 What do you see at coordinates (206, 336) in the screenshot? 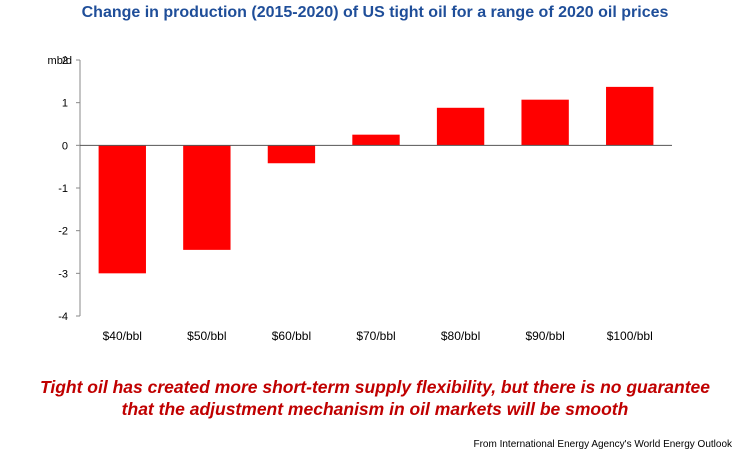
I see `x-tick-label: $50/bbl` at bounding box center [206, 336].